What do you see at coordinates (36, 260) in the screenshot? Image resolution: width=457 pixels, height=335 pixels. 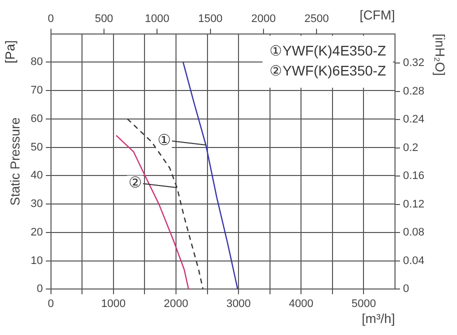 I see `y-tick-label: 10` at bounding box center [36, 260].